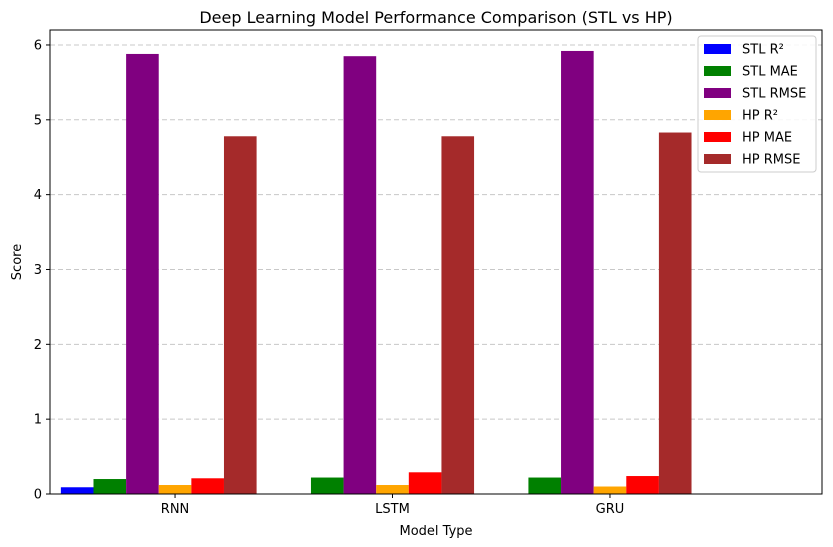 The height and width of the screenshot is (547, 833). What do you see at coordinates (38, 195) in the screenshot?
I see `y-tick-label: 4` at bounding box center [38, 195].